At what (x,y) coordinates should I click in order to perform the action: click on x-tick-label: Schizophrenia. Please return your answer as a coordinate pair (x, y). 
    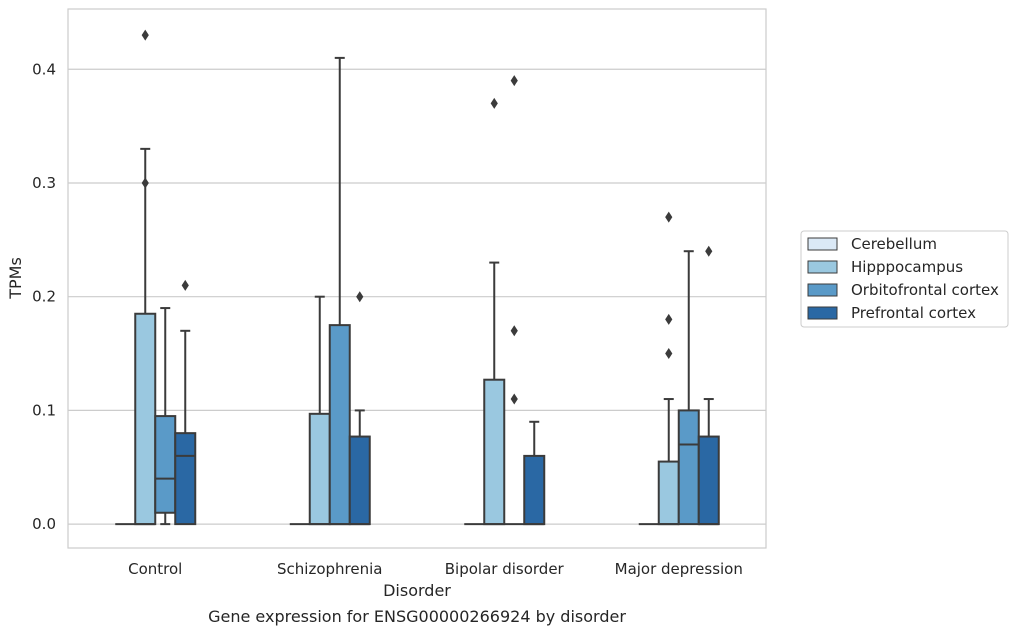
    Looking at the image, I should click on (329, 569).